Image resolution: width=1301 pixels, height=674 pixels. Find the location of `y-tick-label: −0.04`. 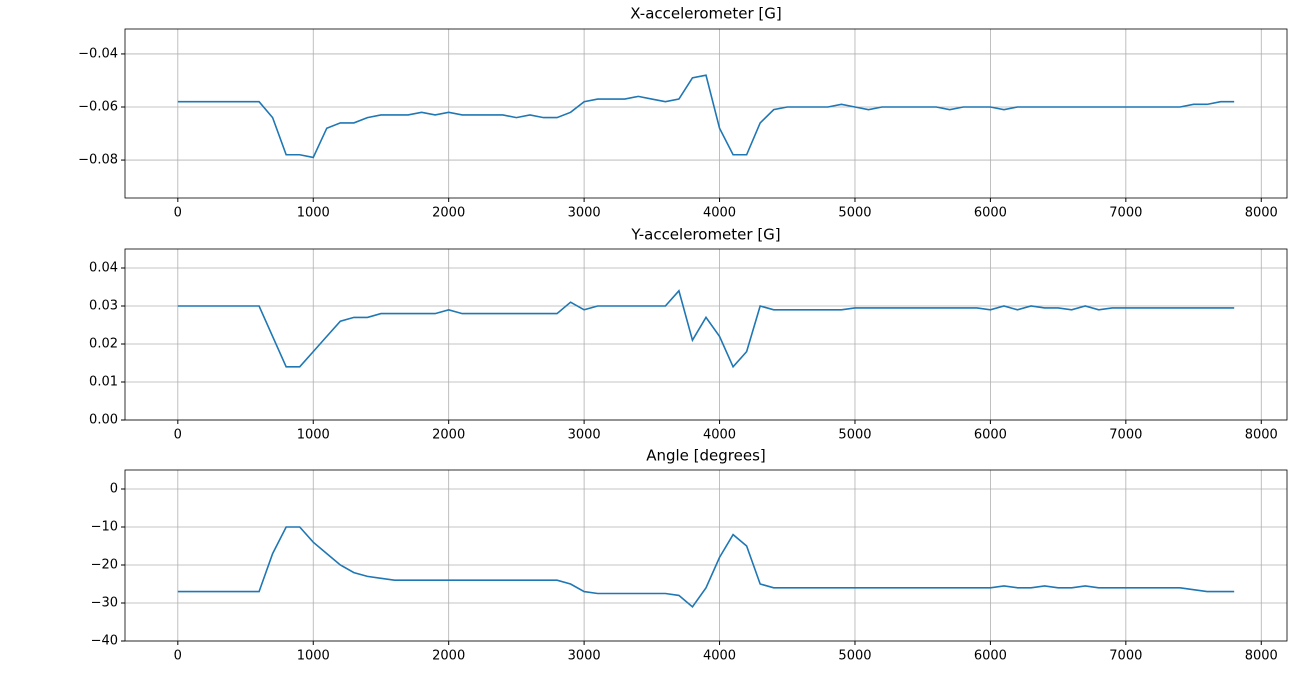

y-tick-label: −0.04 is located at coordinates (98, 53).